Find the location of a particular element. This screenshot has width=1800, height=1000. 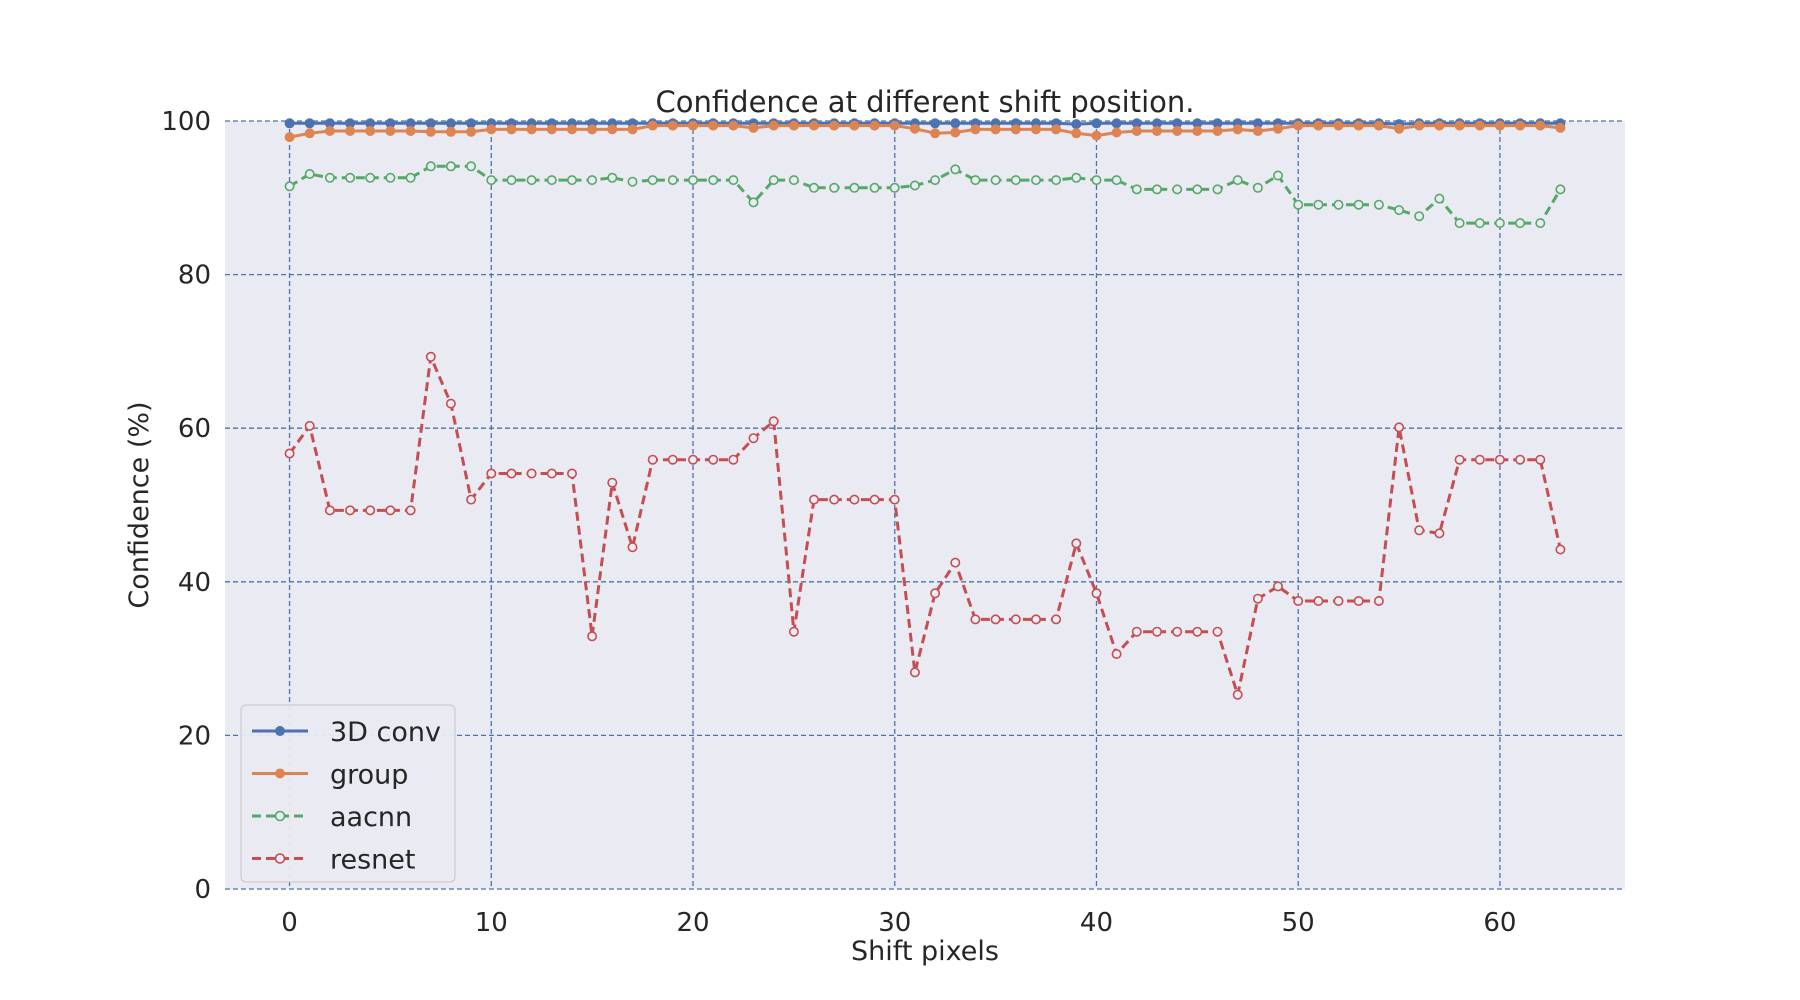

legend-box is located at coordinates (348, 793).